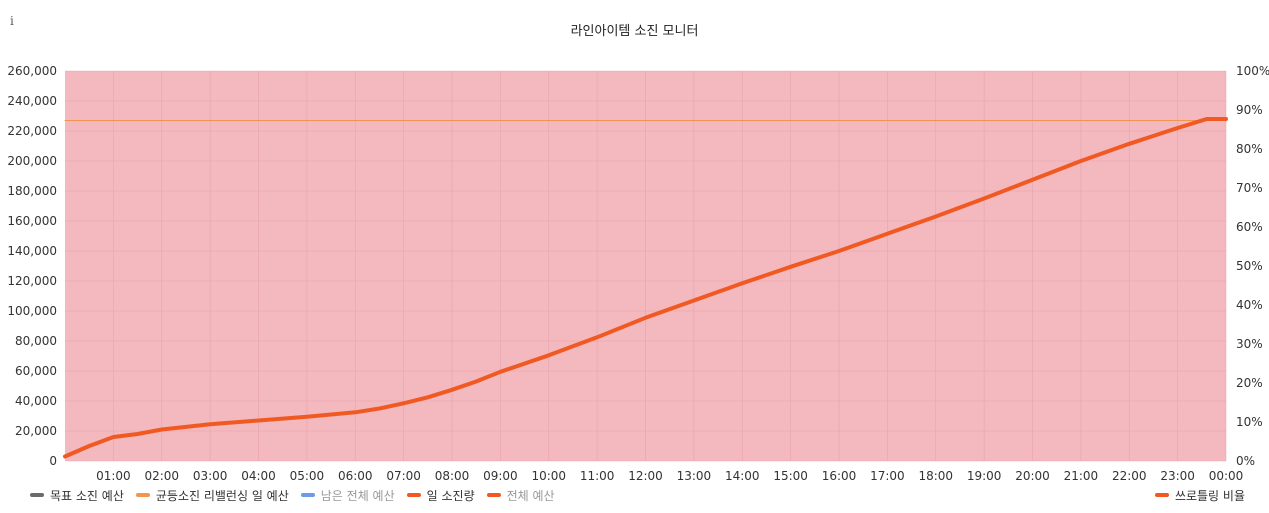 The image size is (1269, 513). I want to click on legend-item: 전체 예산, so click(520, 495).